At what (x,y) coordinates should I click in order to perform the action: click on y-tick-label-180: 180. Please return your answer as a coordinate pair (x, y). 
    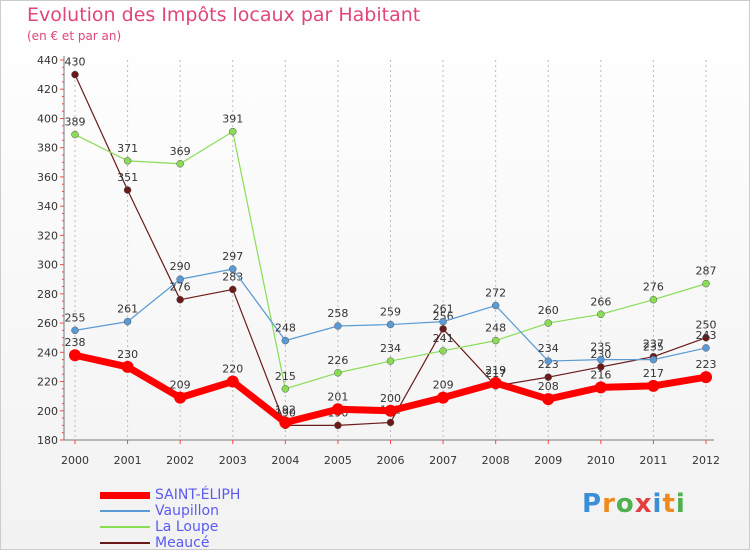
    Looking at the image, I should click on (47, 440).